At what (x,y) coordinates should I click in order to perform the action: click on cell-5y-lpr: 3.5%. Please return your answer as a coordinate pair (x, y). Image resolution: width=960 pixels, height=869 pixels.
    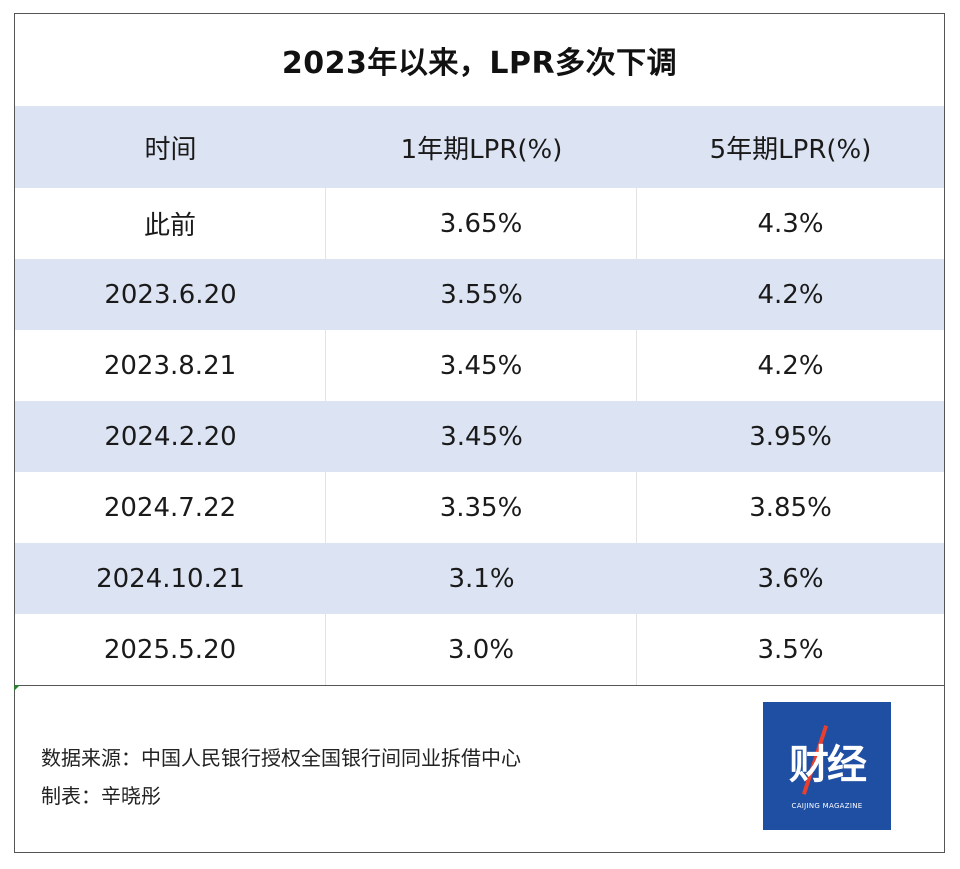
    Looking at the image, I should click on (790, 649).